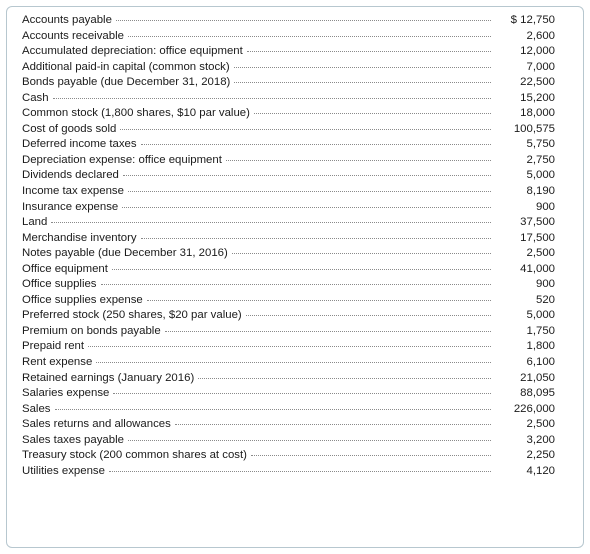 Image resolution: width=590 pixels, height=554 pixels. What do you see at coordinates (125, 253) in the screenshot?
I see `account-label: Notes payable (due December 31, 2016)` at bounding box center [125, 253].